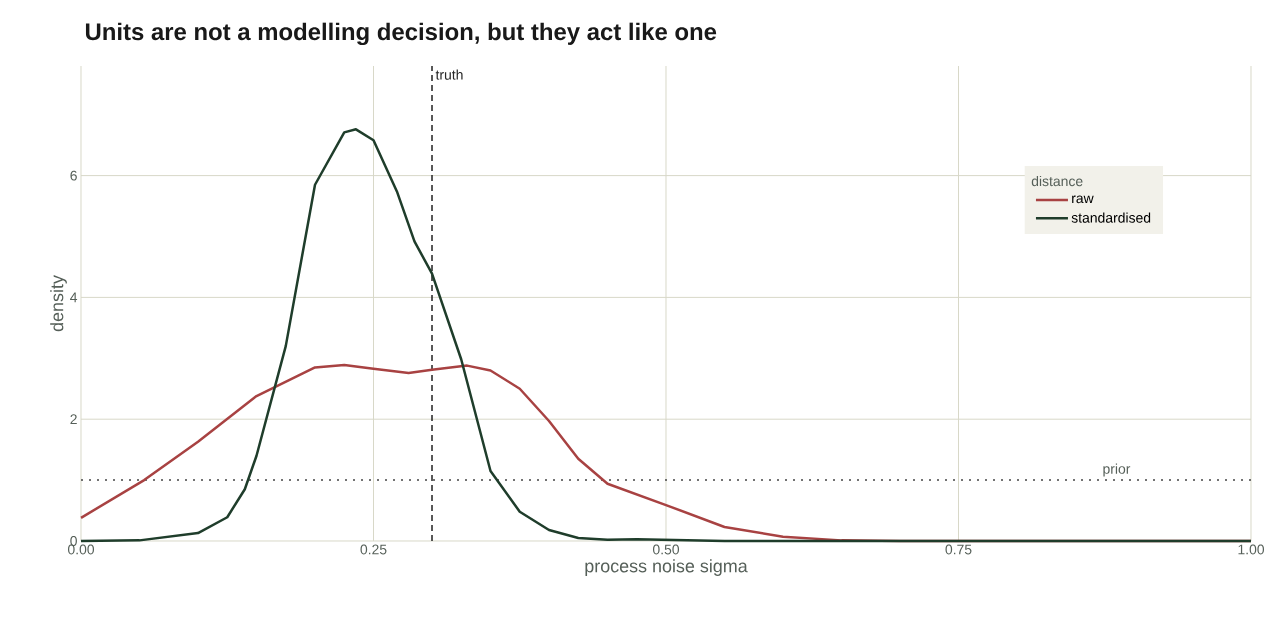 The height and width of the screenshot is (633, 1267). What do you see at coordinates (449, 74) in the screenshot?
I see `ref-line-label: truth` at bounding box center [449, 74].